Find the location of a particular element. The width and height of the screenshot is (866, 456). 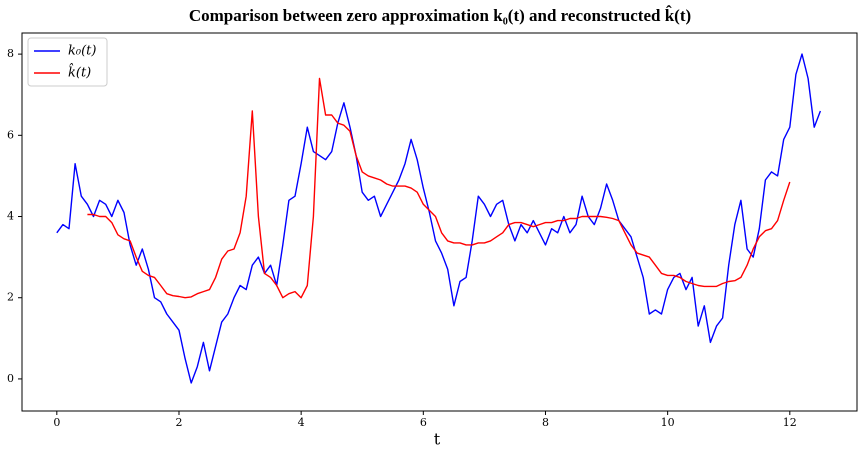

x-tick-label: 0 is located at coordinates (56, 422).